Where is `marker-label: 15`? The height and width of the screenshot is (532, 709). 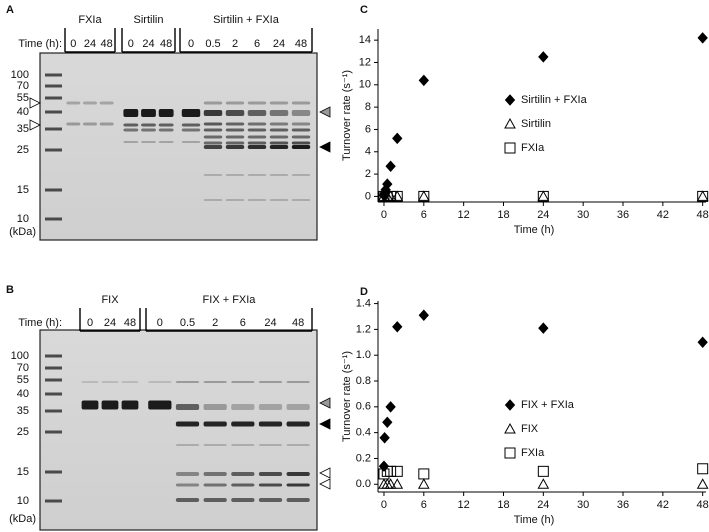
marker-label: 15 is located at coordinates (23, 472).